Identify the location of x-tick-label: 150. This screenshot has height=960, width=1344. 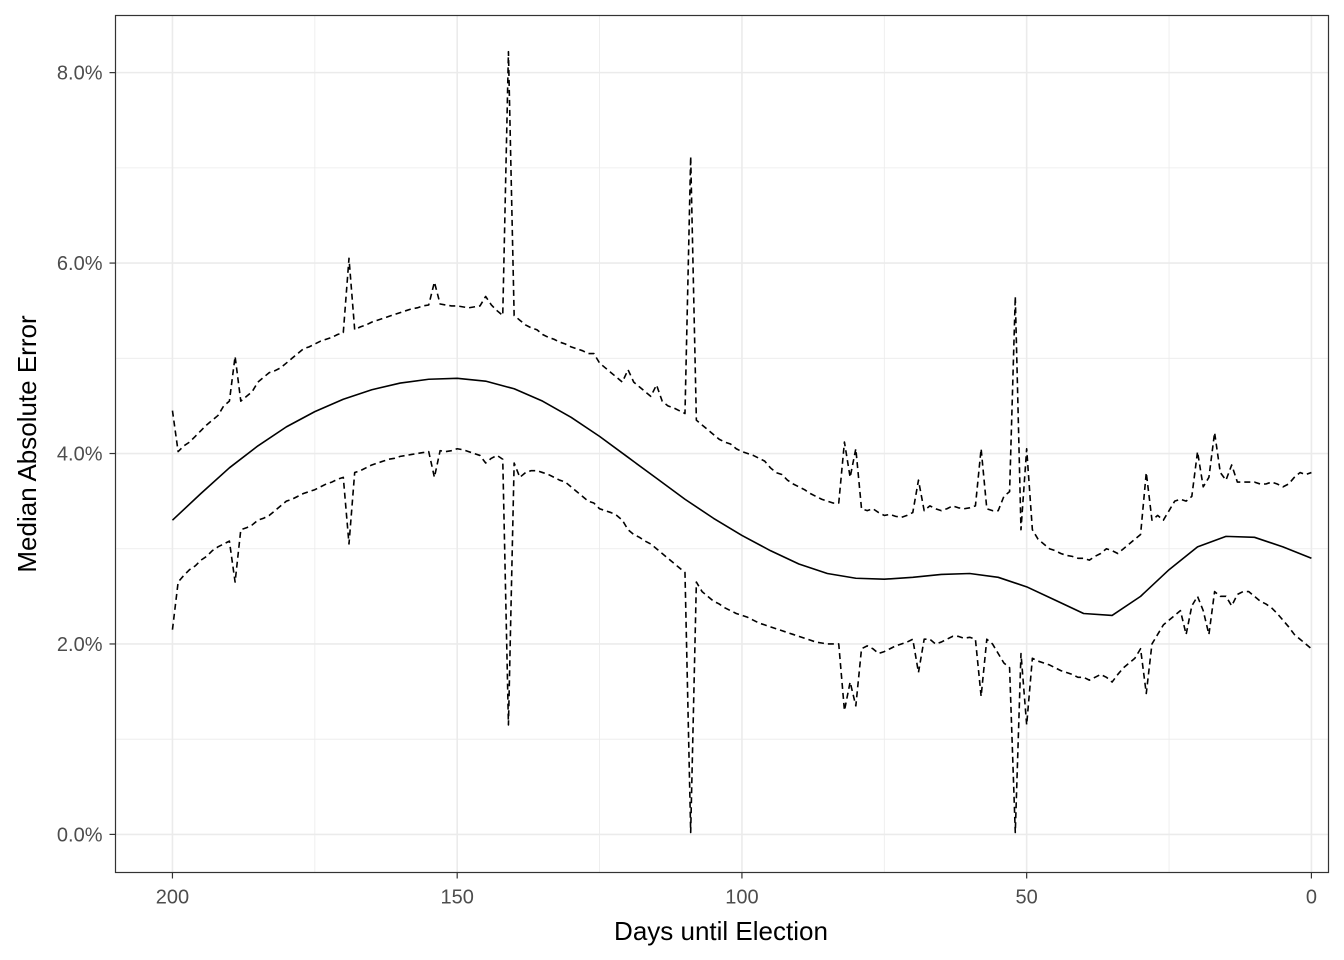
(457, 898).